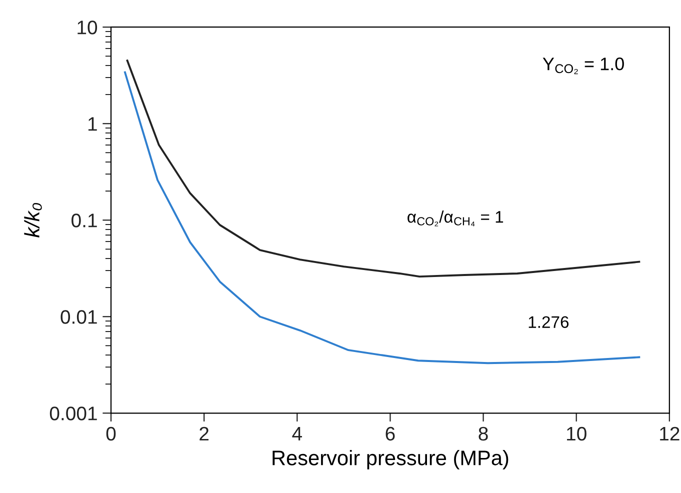 Image resolution: width=681 pixels, height=493 pixels. What do you see at coordinates (390, 433) in the screenshot?
I see `x-tick-label: 6` at bounding box center [390, 433].